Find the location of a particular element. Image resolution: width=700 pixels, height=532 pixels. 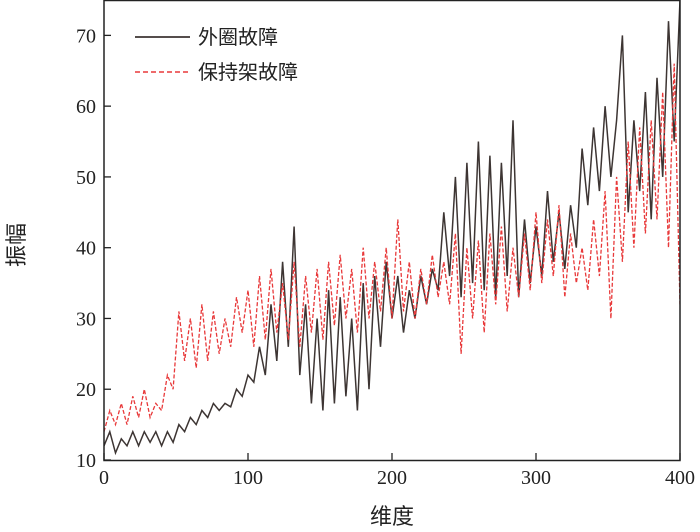

y-tick-label: 20 is located at coordinates (86, 390).